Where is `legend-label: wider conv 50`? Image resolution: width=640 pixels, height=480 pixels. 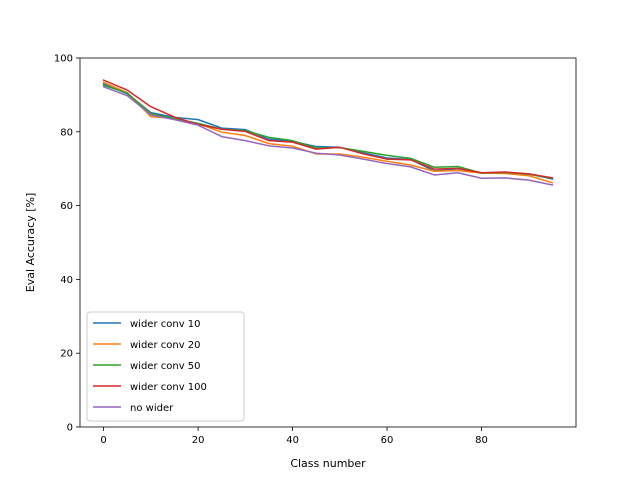
legend-label: wider conv 50 is located at coordinates (165, 366).